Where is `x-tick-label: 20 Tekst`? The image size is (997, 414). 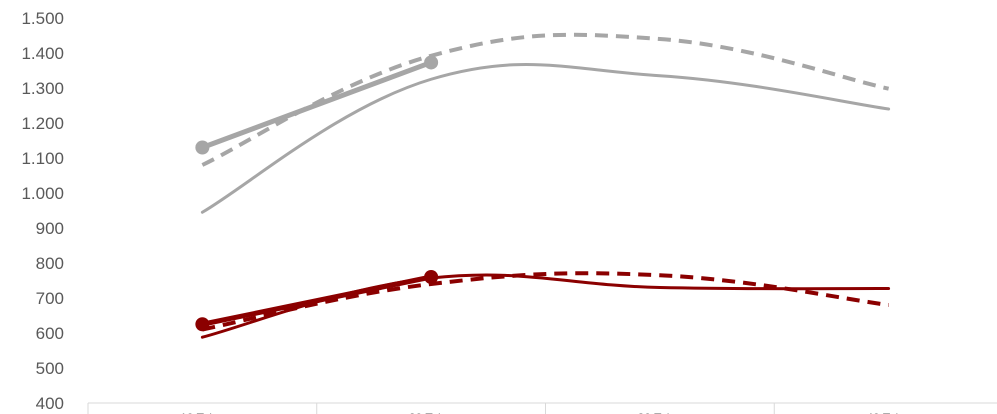
x-tick-label: 20 Tekst is located at coordinates (431, 412).